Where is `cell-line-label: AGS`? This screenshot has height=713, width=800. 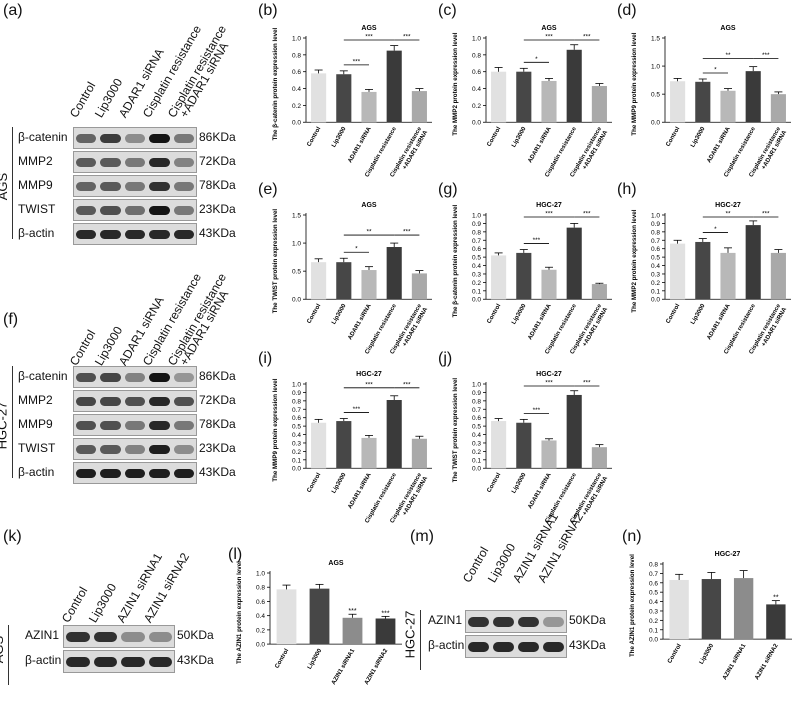 cell-line-label: AGS is located at coordinates (3, 649).